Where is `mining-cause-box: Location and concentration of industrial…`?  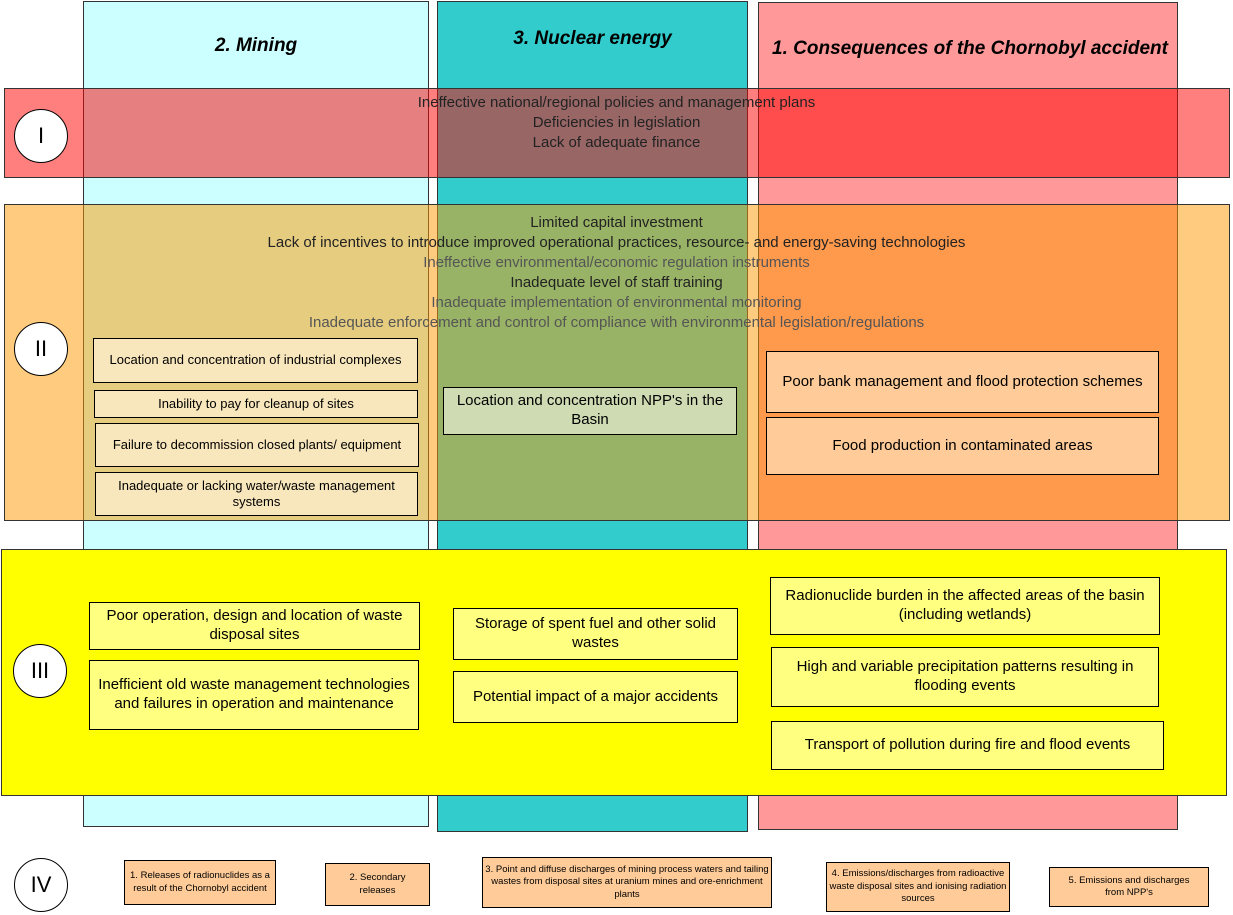 mining-cause-box: Location and concentration of industrial… is located at coordinates (255, 360).